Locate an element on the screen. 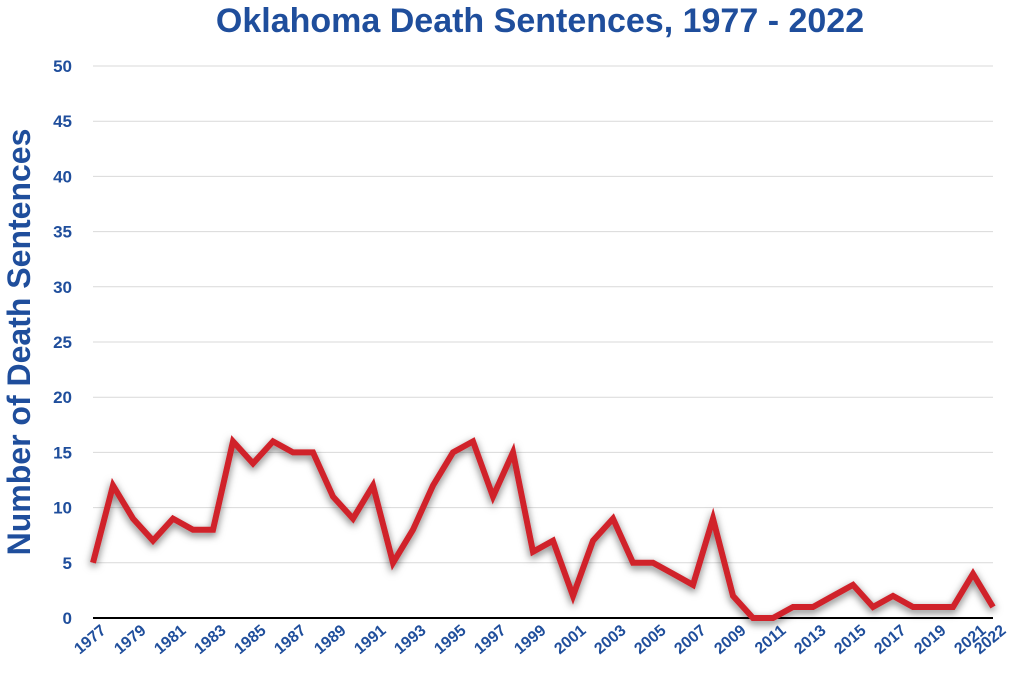 This screenshot has width=1024, height=678. y-tick-label: 10 is located at coordinates (62, 508).